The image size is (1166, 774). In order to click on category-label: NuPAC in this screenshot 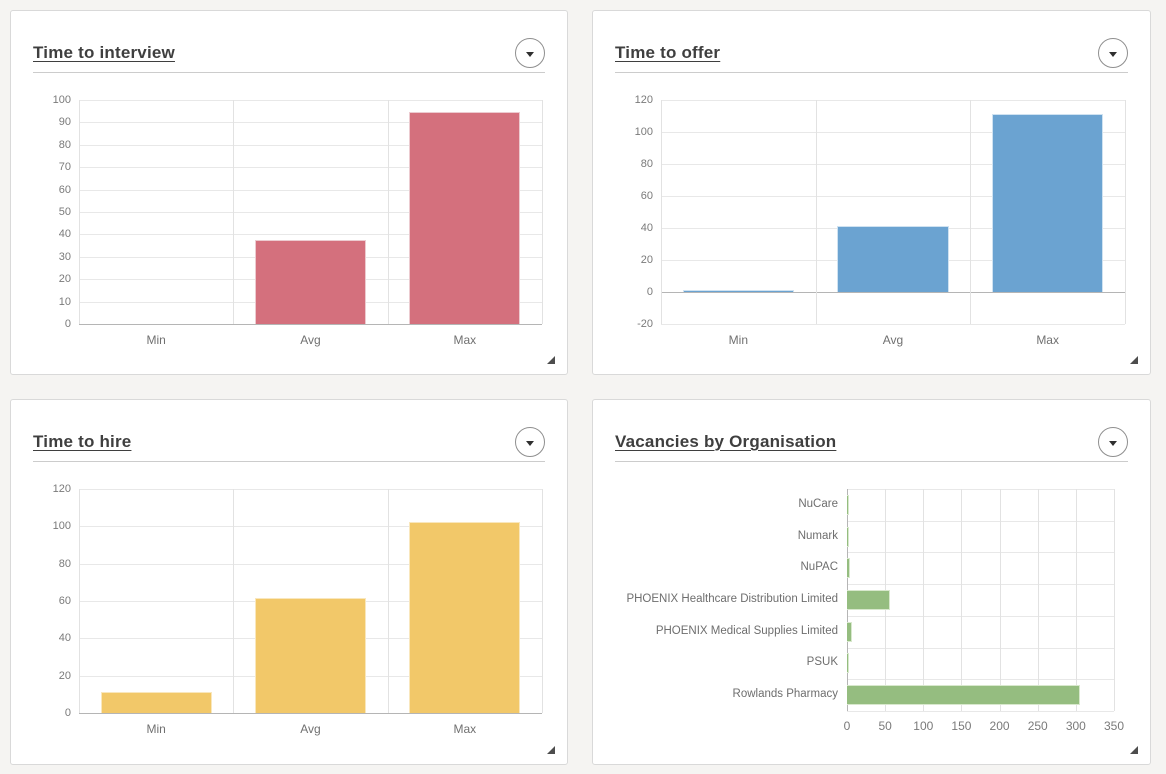, I will do `click(819, 567)`.